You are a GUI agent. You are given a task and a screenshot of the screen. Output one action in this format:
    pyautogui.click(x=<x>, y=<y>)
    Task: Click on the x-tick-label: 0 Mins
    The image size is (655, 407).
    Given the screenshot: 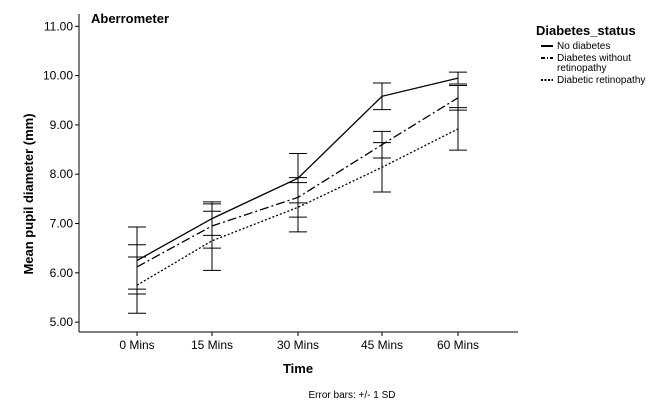 What is the action you would take?
    pyautogui.click(x=136, y=345)
    